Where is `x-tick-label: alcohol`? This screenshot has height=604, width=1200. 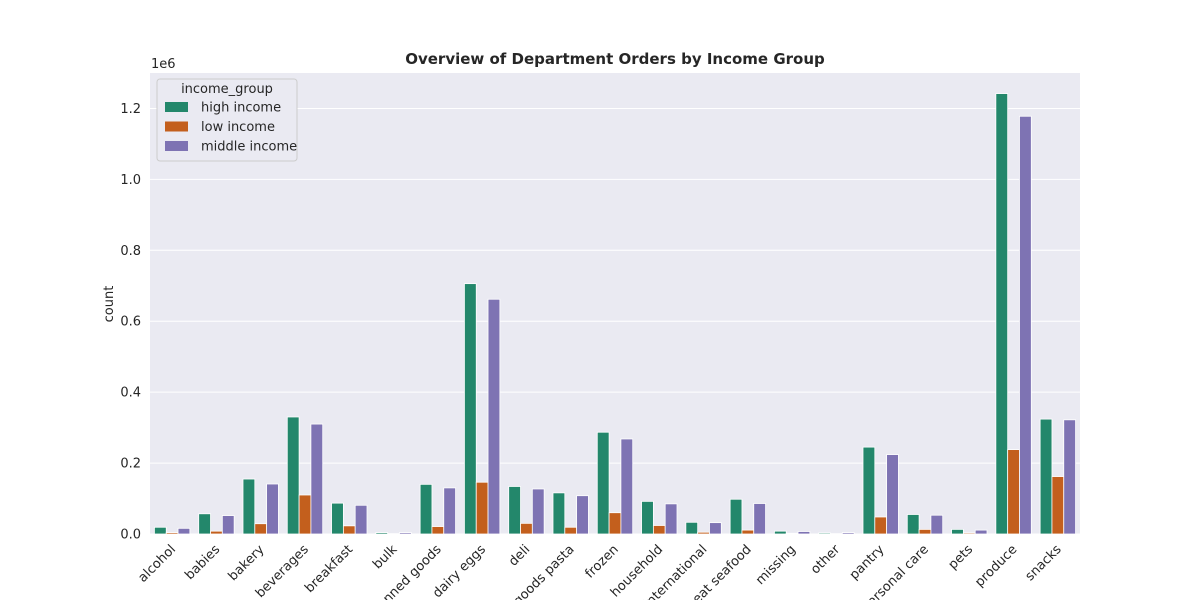
x-tick-label: alcohol is located at coordinates (156, 563).